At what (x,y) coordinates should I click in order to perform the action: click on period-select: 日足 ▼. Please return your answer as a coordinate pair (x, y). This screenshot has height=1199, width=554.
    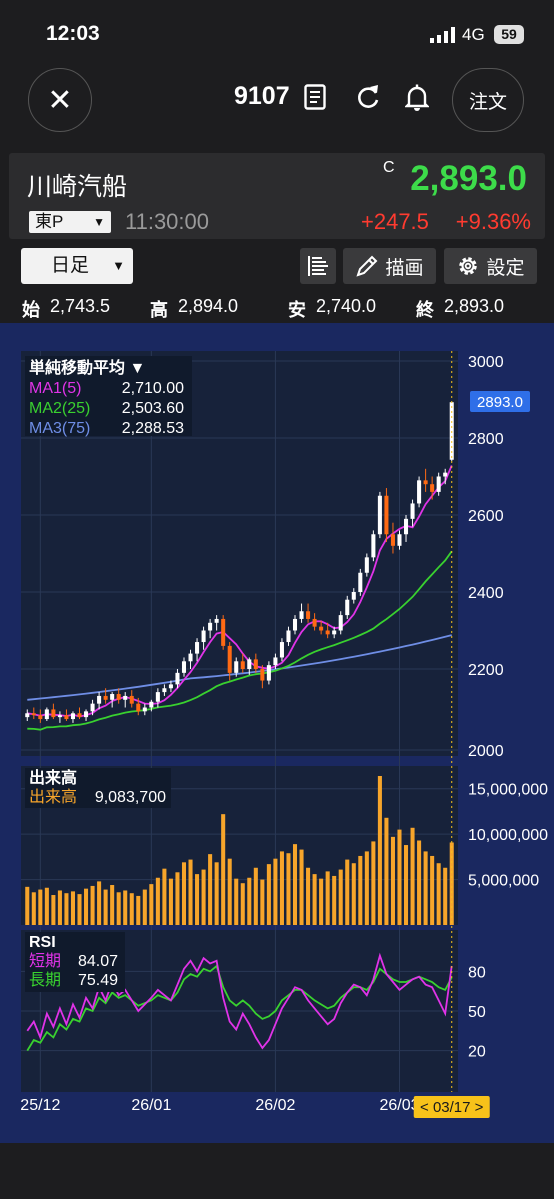
    Looking at the image, I should click on (77, 266).